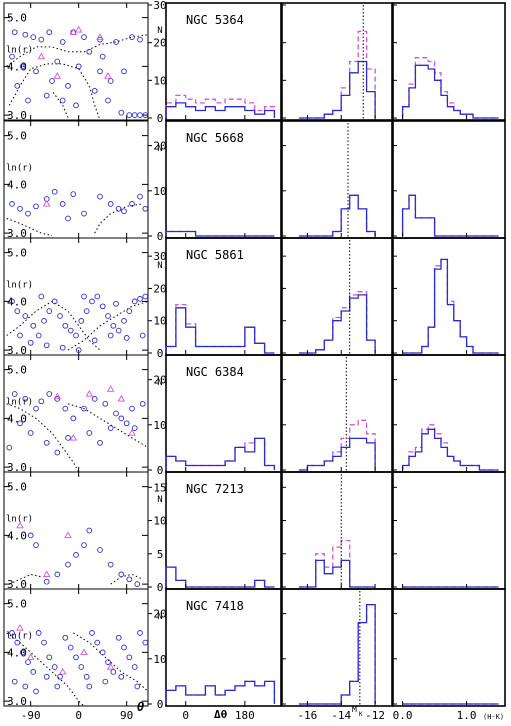 This screenshot has width=511, height=726. What do you see at coordinates (185, 715) in the screenshot?
I see `dtheta-tick-label: 0` at bounding box center [185, 715].